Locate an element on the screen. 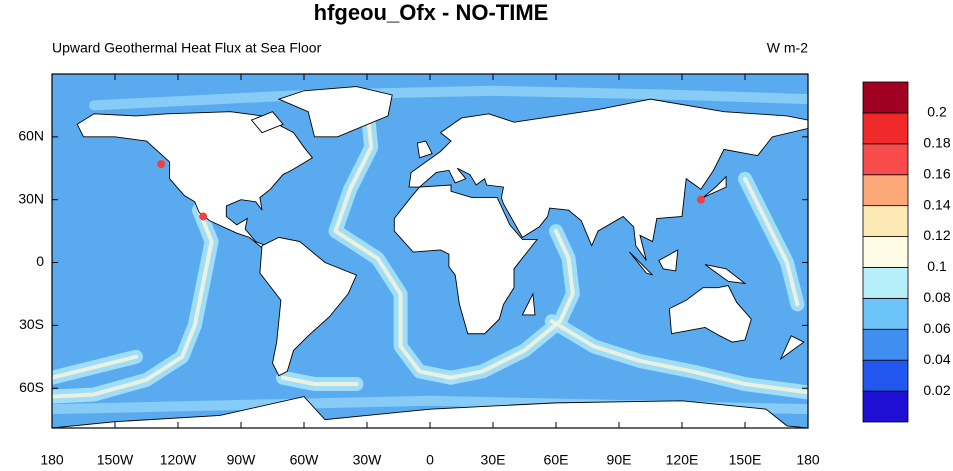 The width and height of the screenshot is (953, 471). colorbar-label: 0.16 is located at coordinates (936, 173).